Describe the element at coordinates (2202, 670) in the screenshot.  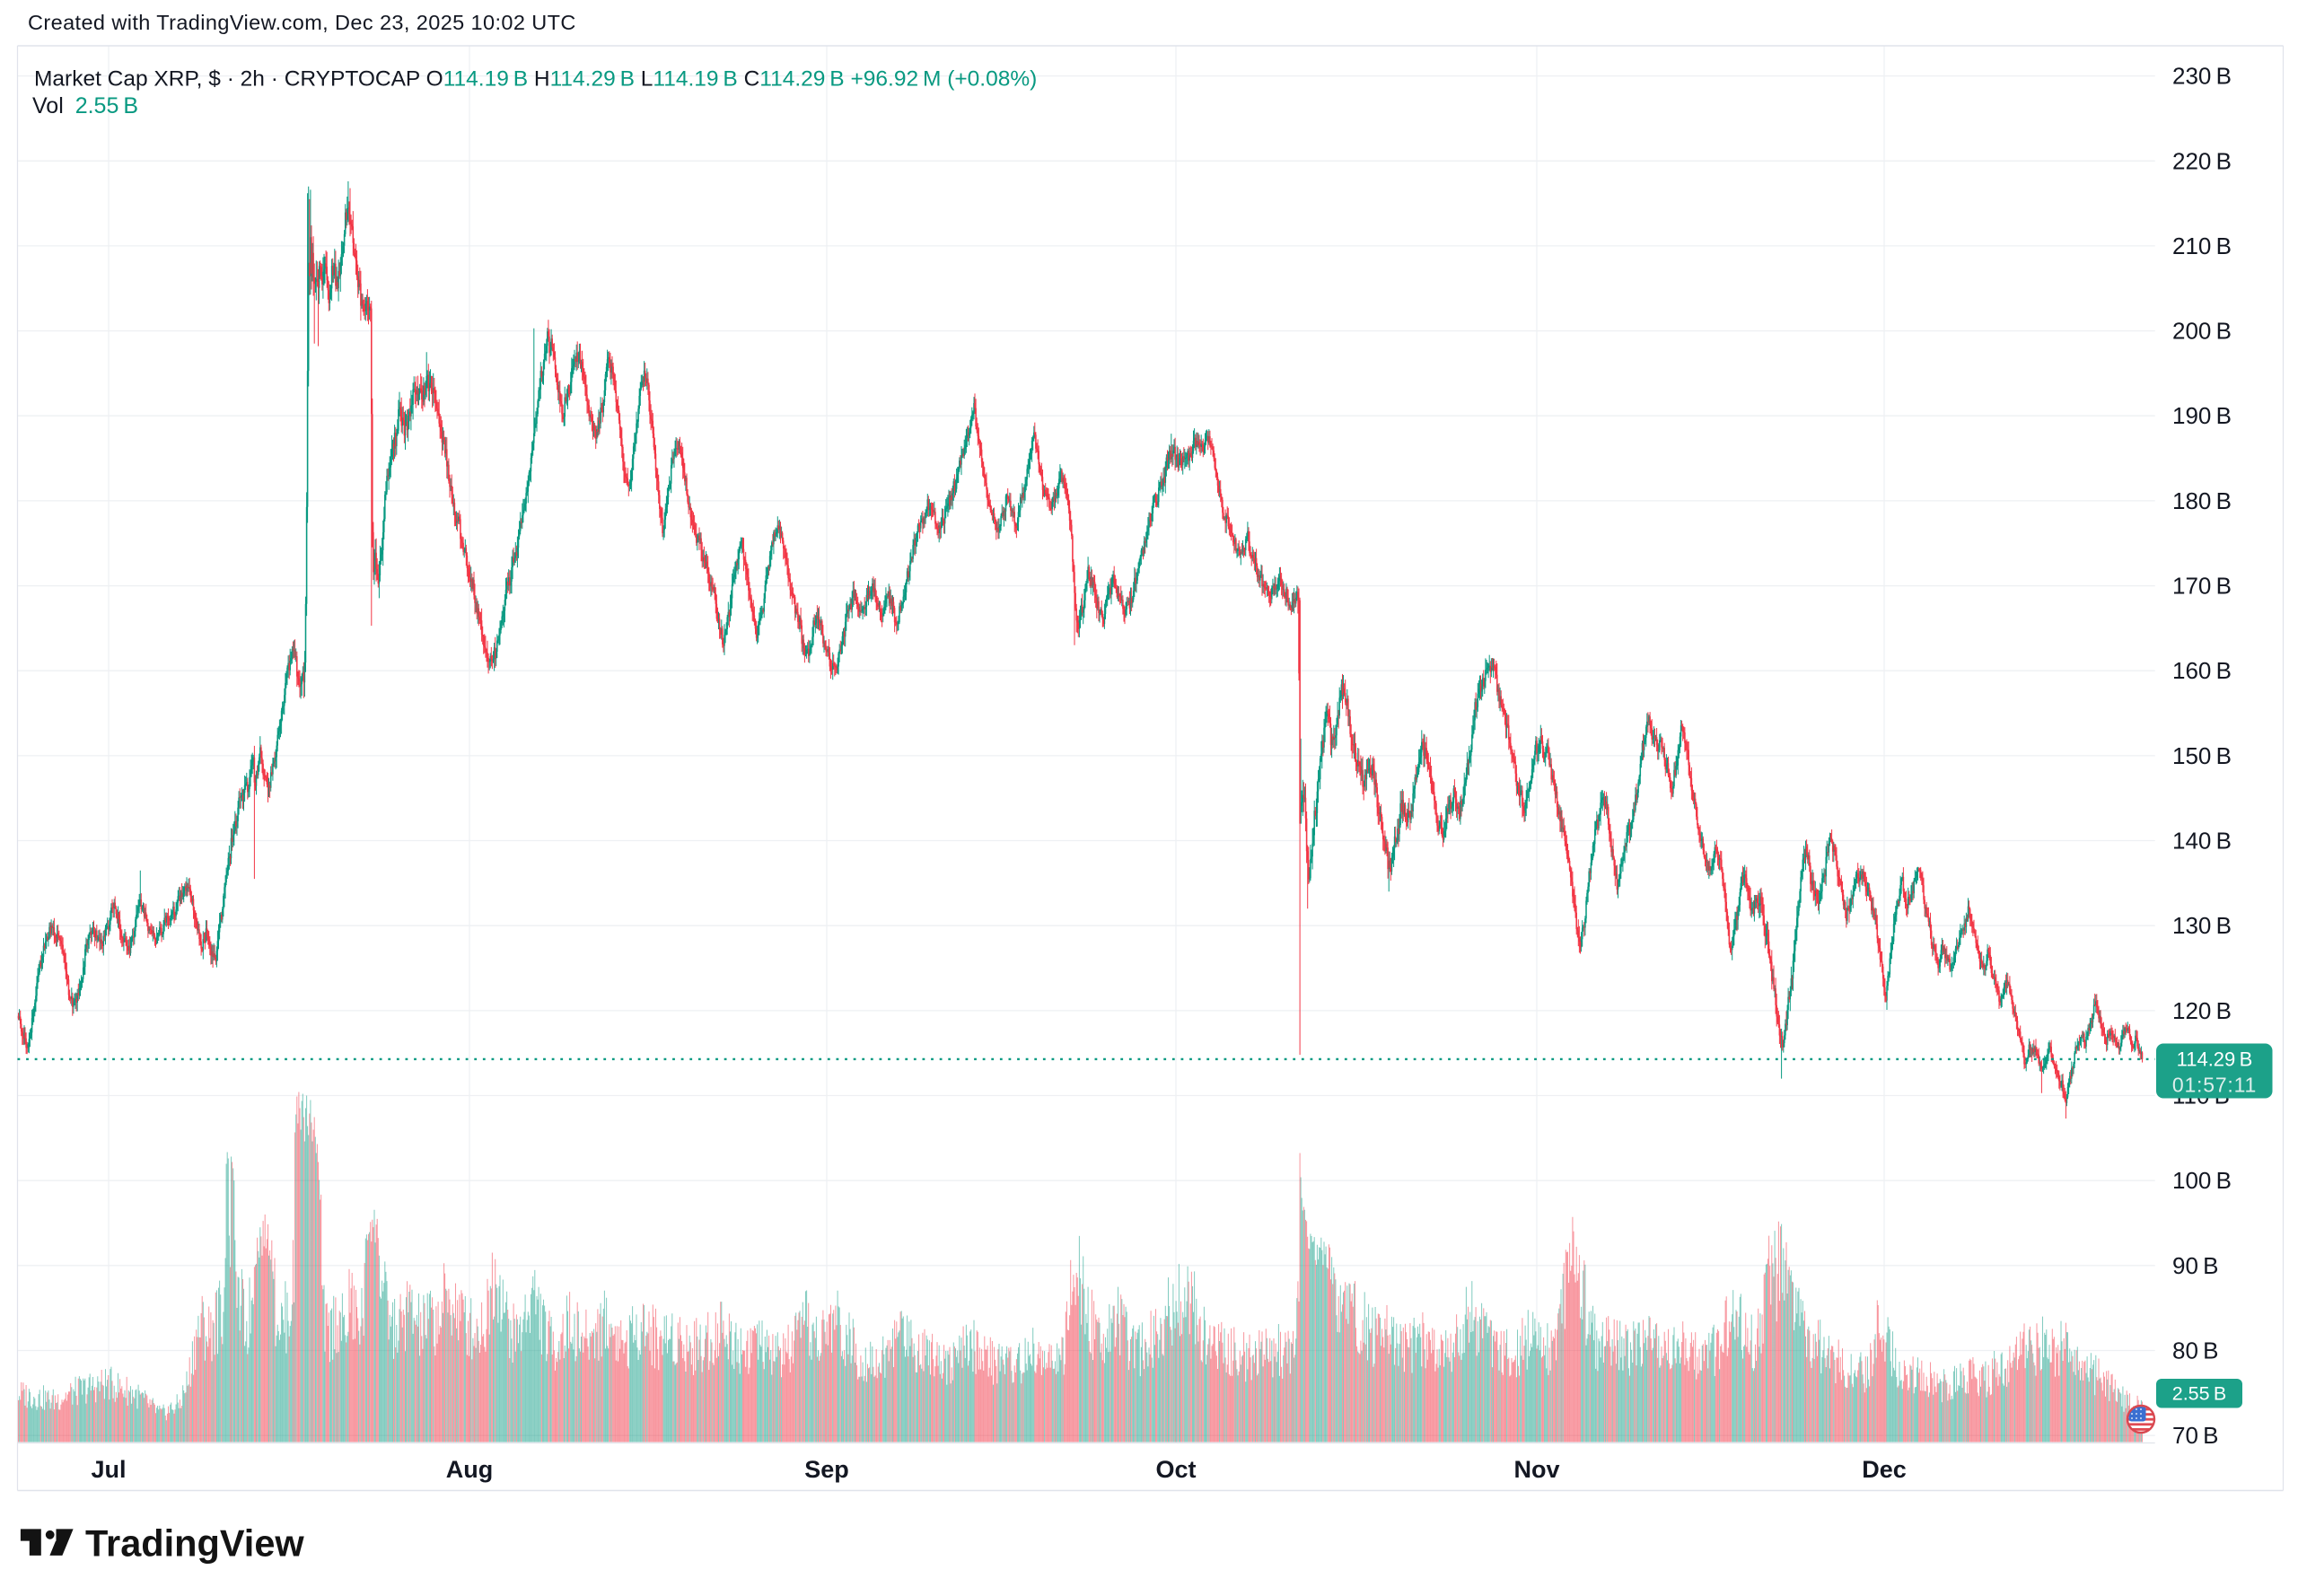
I see `svg-text: 160 B` at that location.